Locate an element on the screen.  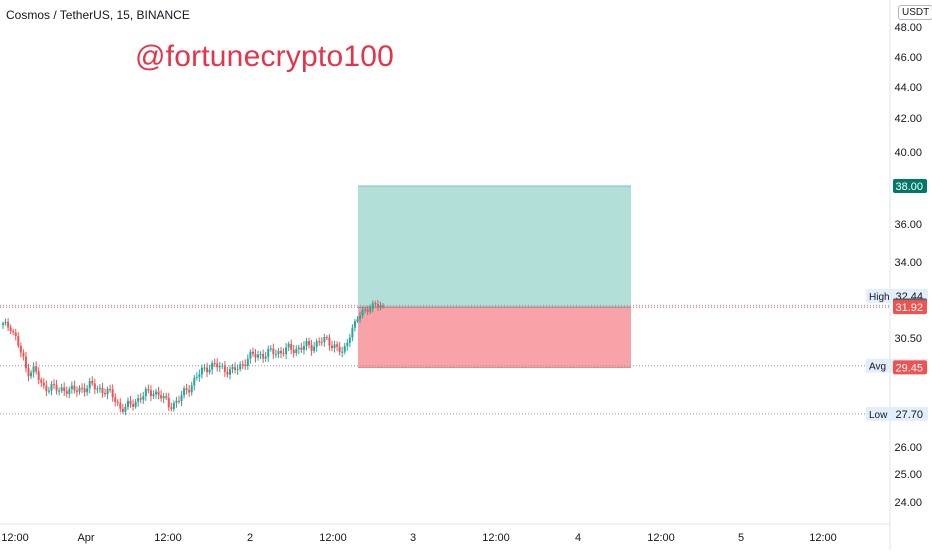
y-tick-label: 25.00 is located at coordinates (908, 475).